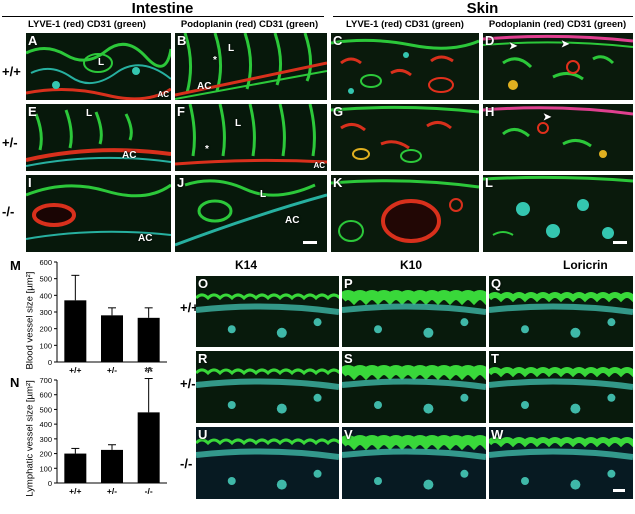 The height and width of the screenshot is (514, 635). I want to click on row-label-het: +/-, so click(10, 142).